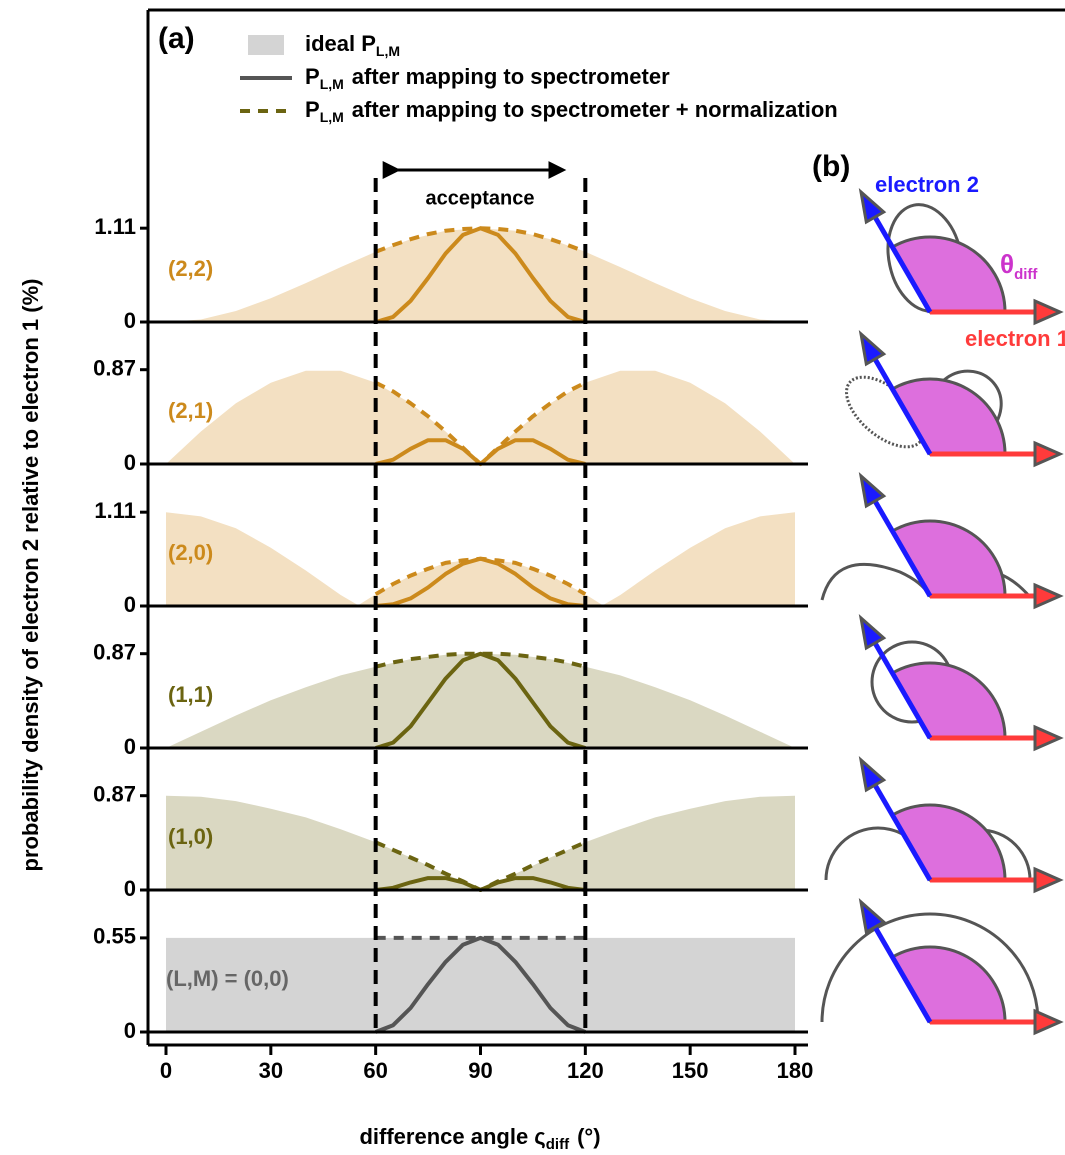 The width and height of the screenshot is (1065, 1155). I want to click on x-tick-label: 0, so click(166, 1070).